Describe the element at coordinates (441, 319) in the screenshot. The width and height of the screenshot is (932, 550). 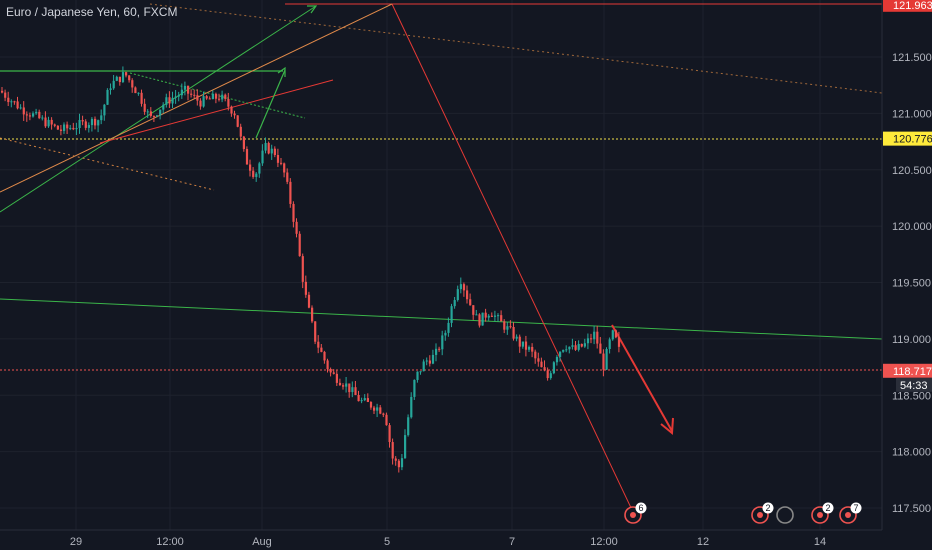
I see `green-trendline` at that location.